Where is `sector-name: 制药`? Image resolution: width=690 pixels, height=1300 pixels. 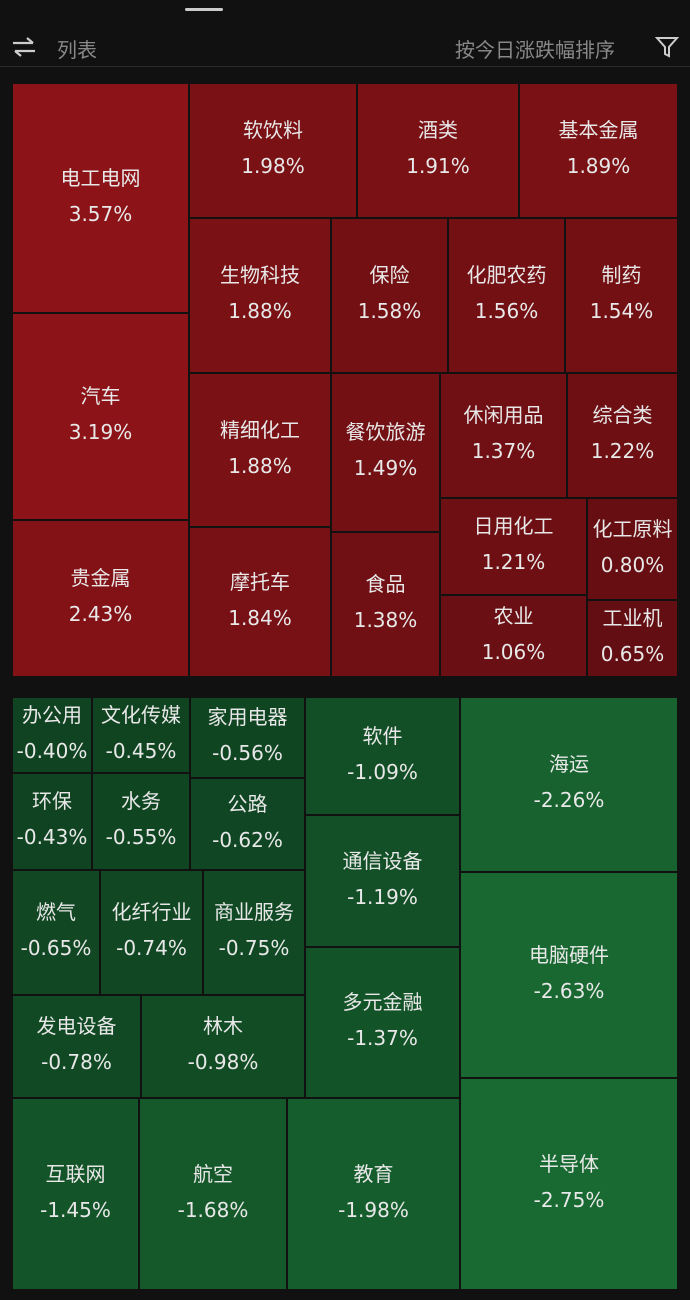 sector-name: 制药 is located at coordinates (621, 275).